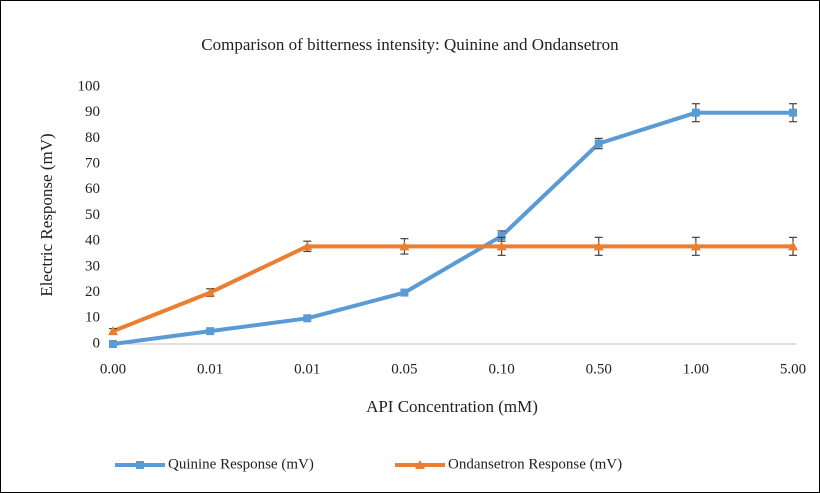  What do you see at coordinates (501, 369) in the screenshot?
I see `x-tick-label: 0.10` at bounding box center [501, 369].